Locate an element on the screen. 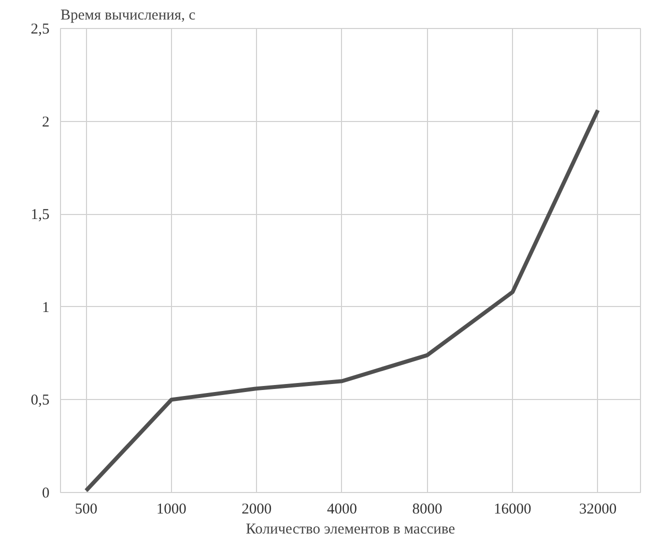 The image size is (667, 547). y-axis-title: Время вычисления, с is located at coordinates (128, 16).